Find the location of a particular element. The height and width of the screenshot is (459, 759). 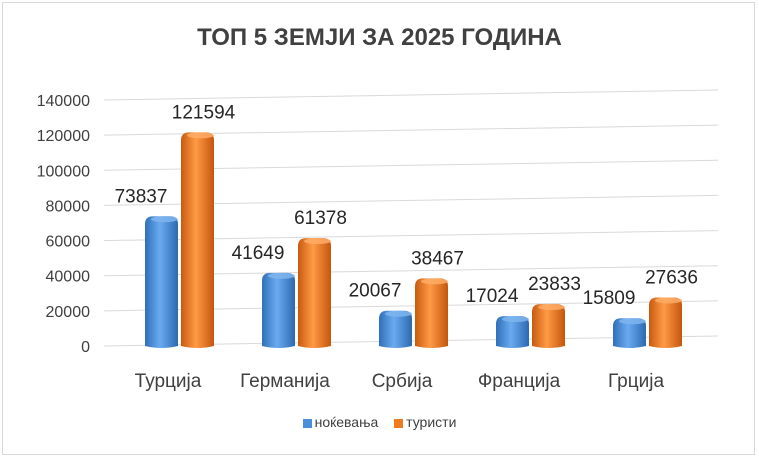

chart-legend: ноќевања туристи is located at coordinates (379, 422).